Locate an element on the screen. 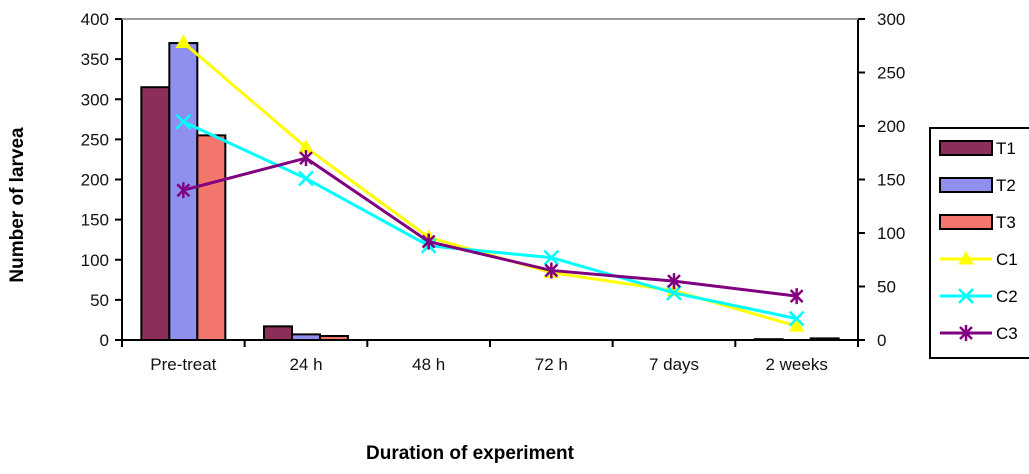 The width and height of the screenshot is (1029, 474). y-left-tick-label: 350 is located at coordinates (95, 59).